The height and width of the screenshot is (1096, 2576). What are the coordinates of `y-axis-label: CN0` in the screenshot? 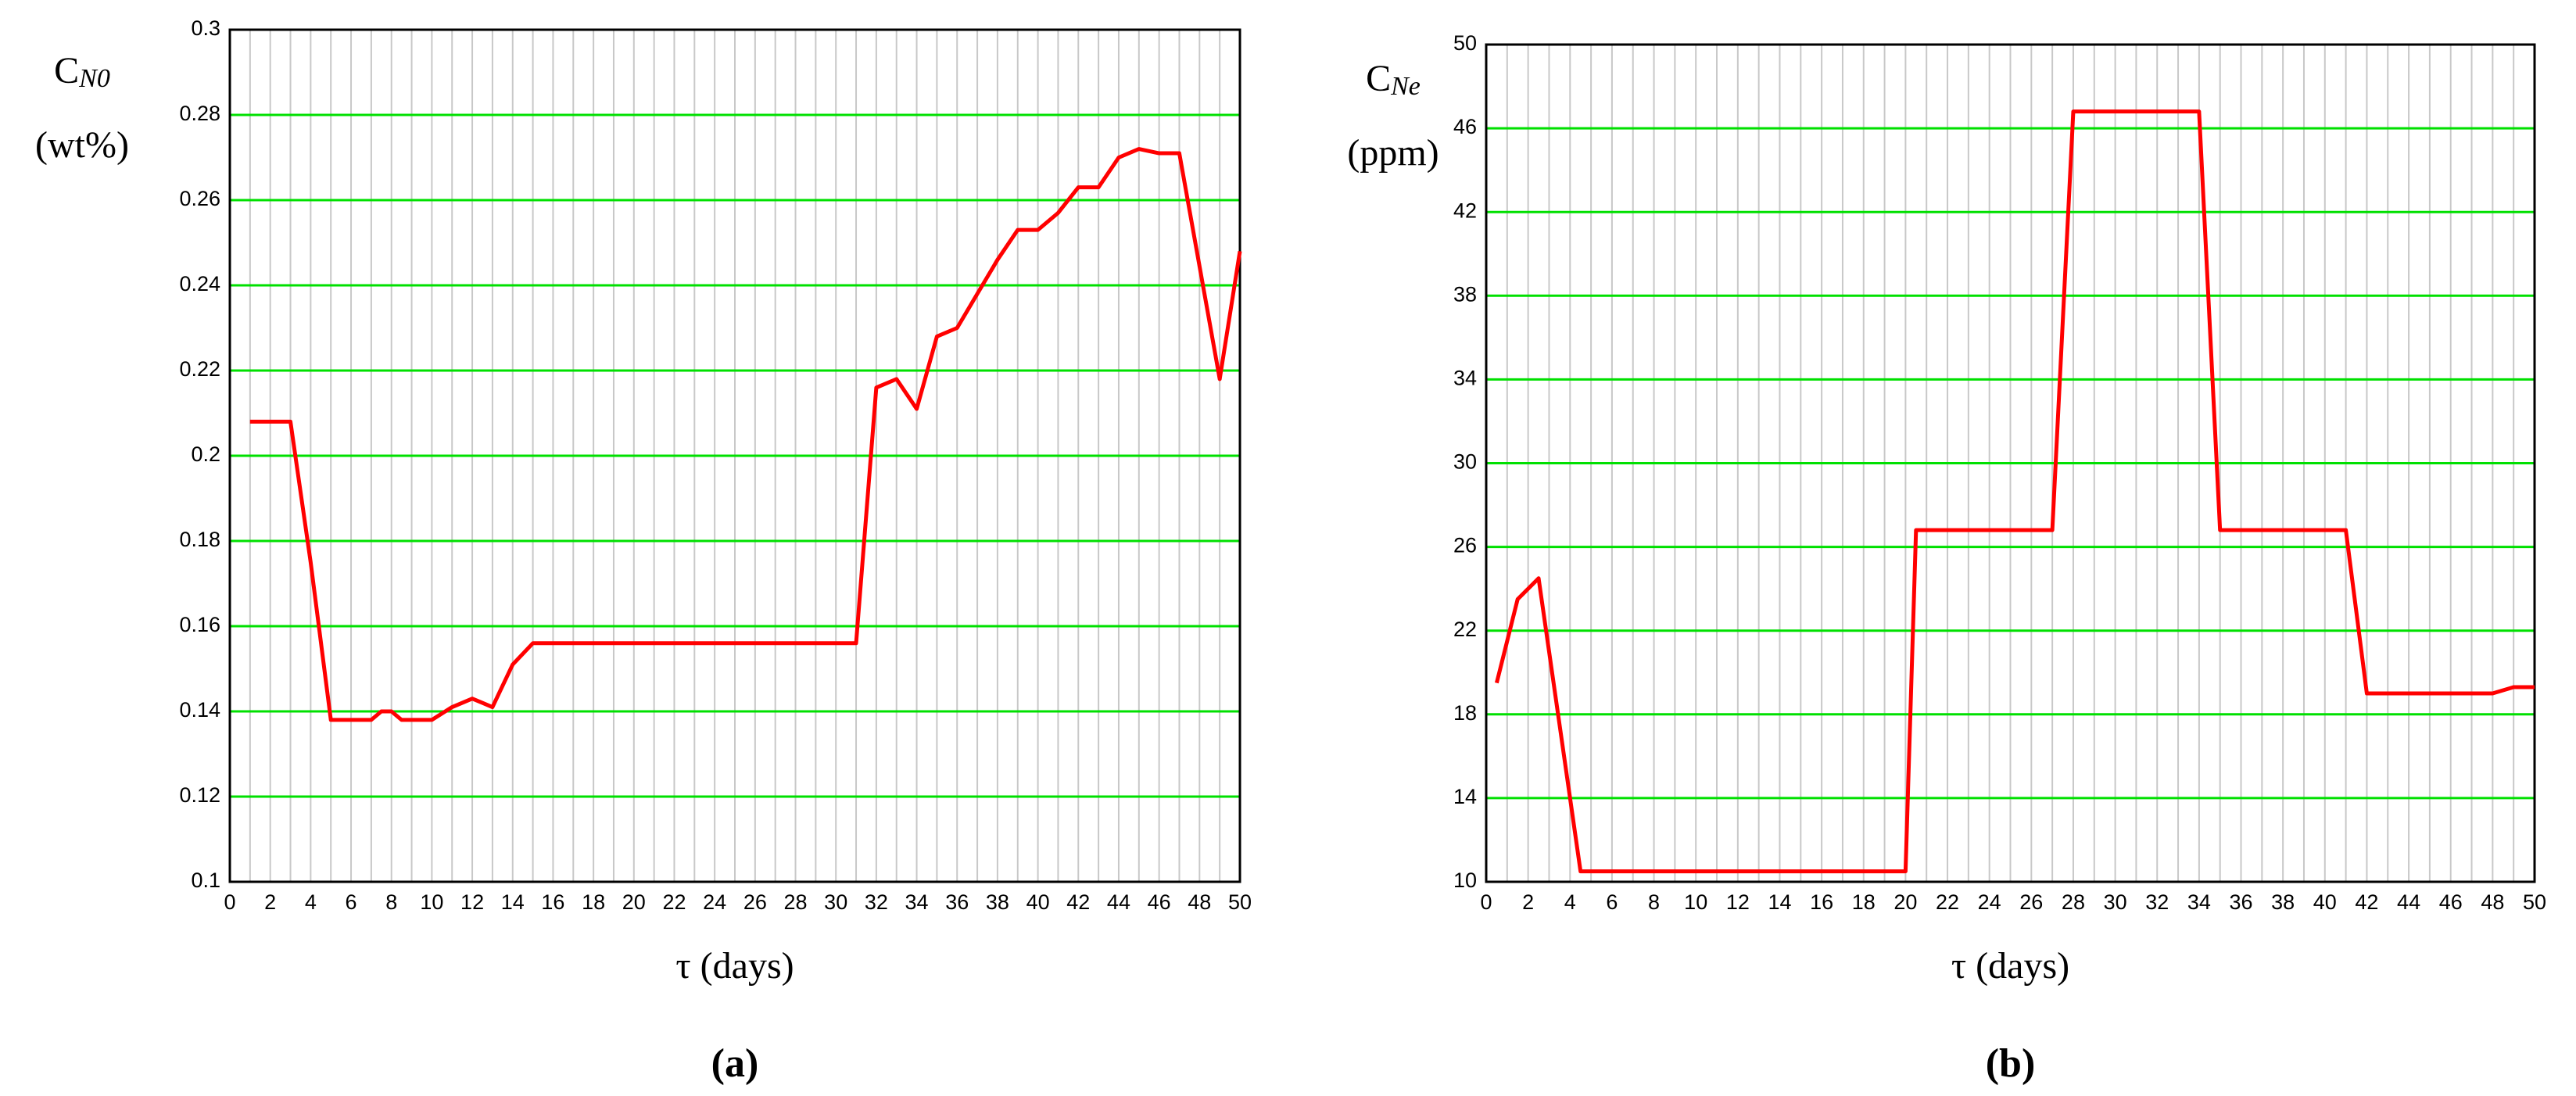 It's located at (82, 71).